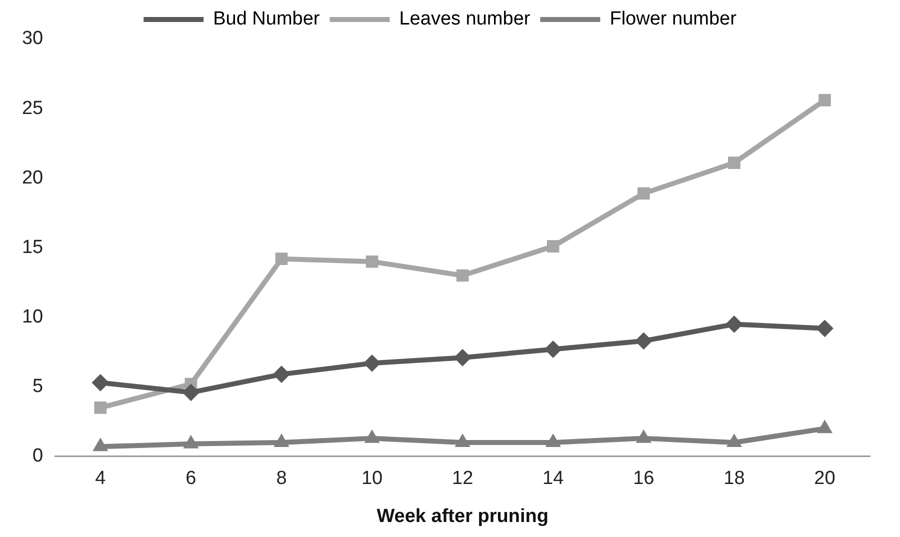 This screenshot has height=537, width=900. I want to click on x-tick-label: 20, so click(825, 479).